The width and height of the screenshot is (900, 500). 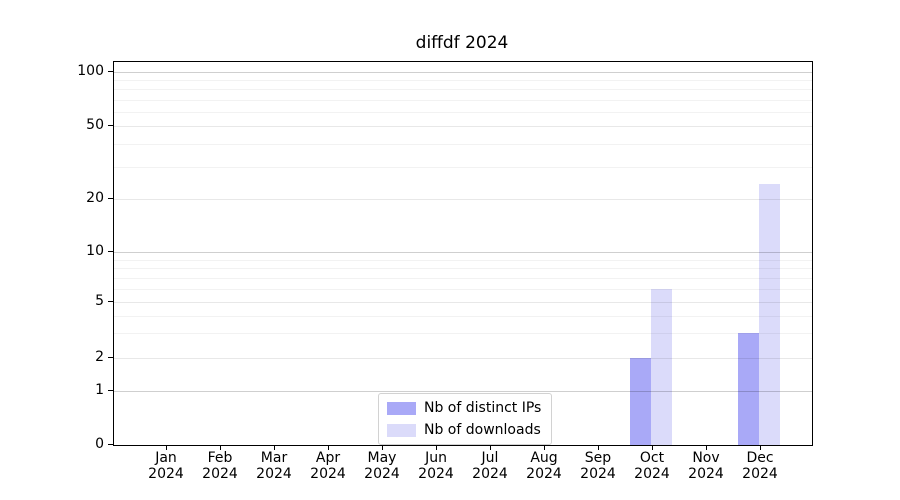 What do you see at coordinates (99, 300) in the screenshot?
I see `y-tick-label-5: 5` at bounding box center [99, 300].